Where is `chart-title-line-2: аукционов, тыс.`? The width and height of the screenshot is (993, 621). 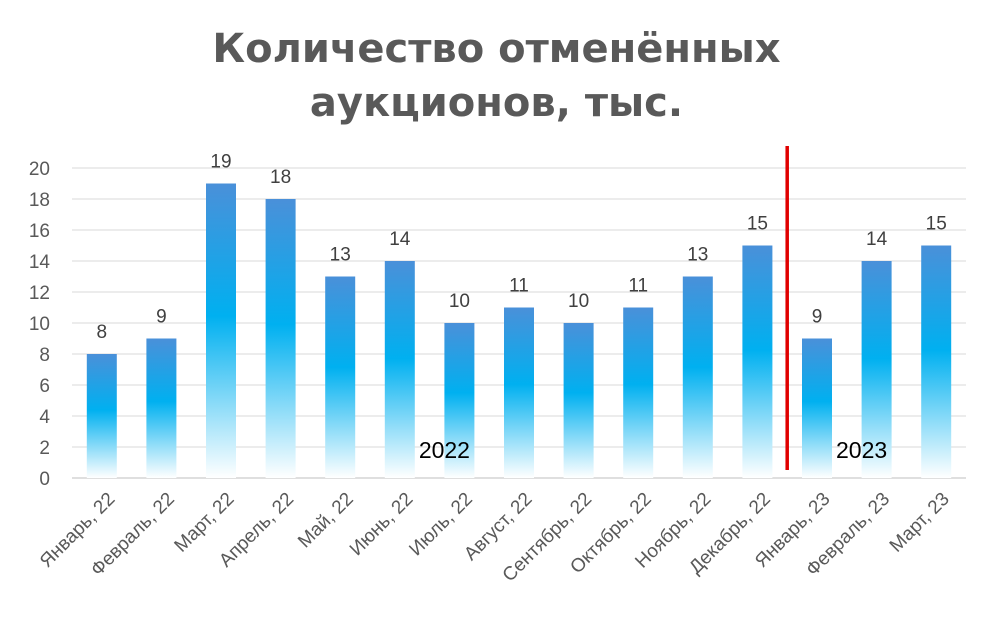
chart-title-line-2: аукционов, тыс. is located at coordinates (496, 103).